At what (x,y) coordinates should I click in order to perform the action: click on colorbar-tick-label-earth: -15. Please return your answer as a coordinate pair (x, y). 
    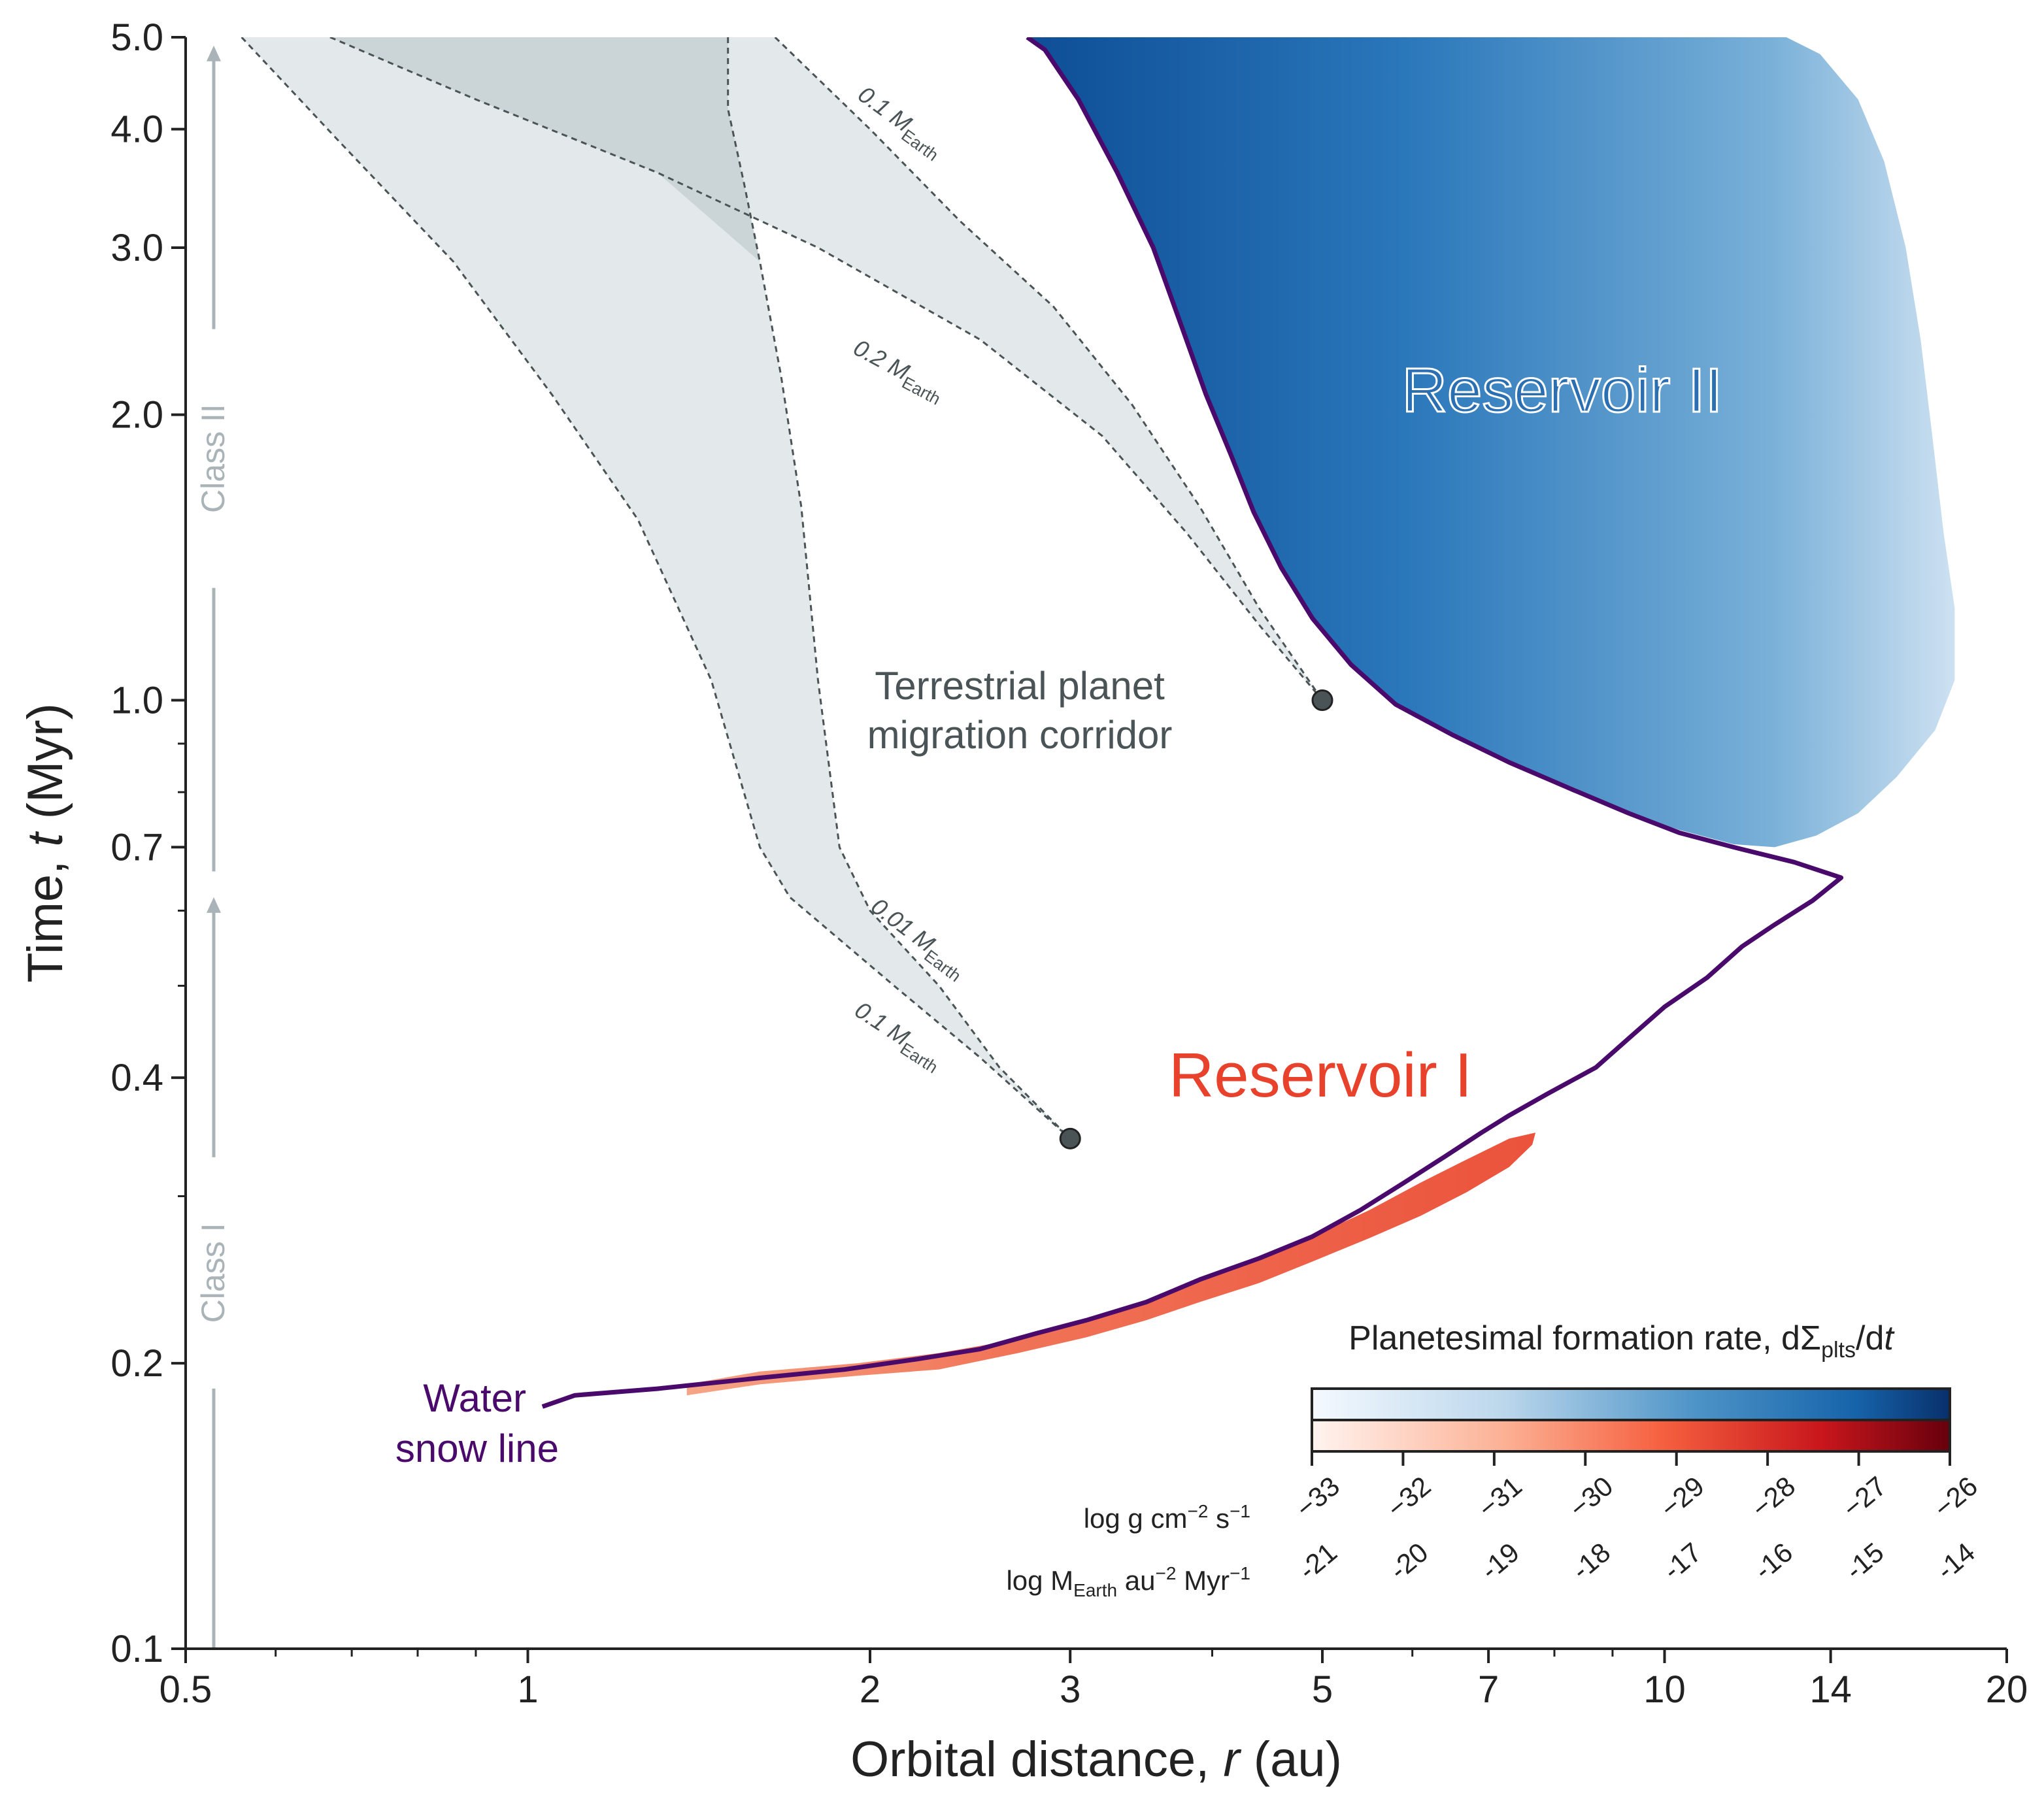
    Looking at the image, I should click on (1865, 1560).